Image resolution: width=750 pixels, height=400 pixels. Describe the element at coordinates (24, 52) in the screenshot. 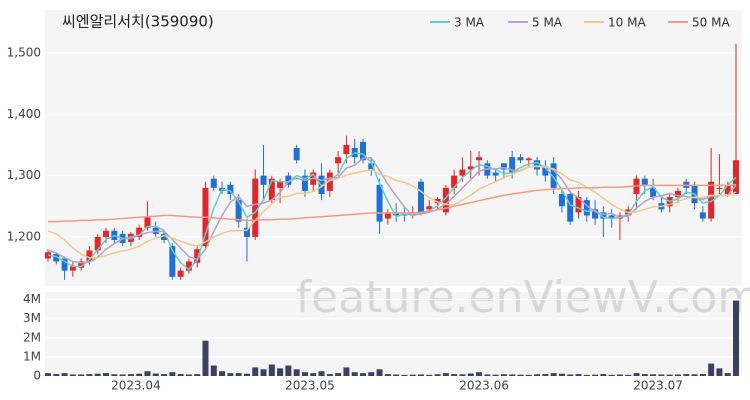

I see `y-tick-label: 1,500` at that location.